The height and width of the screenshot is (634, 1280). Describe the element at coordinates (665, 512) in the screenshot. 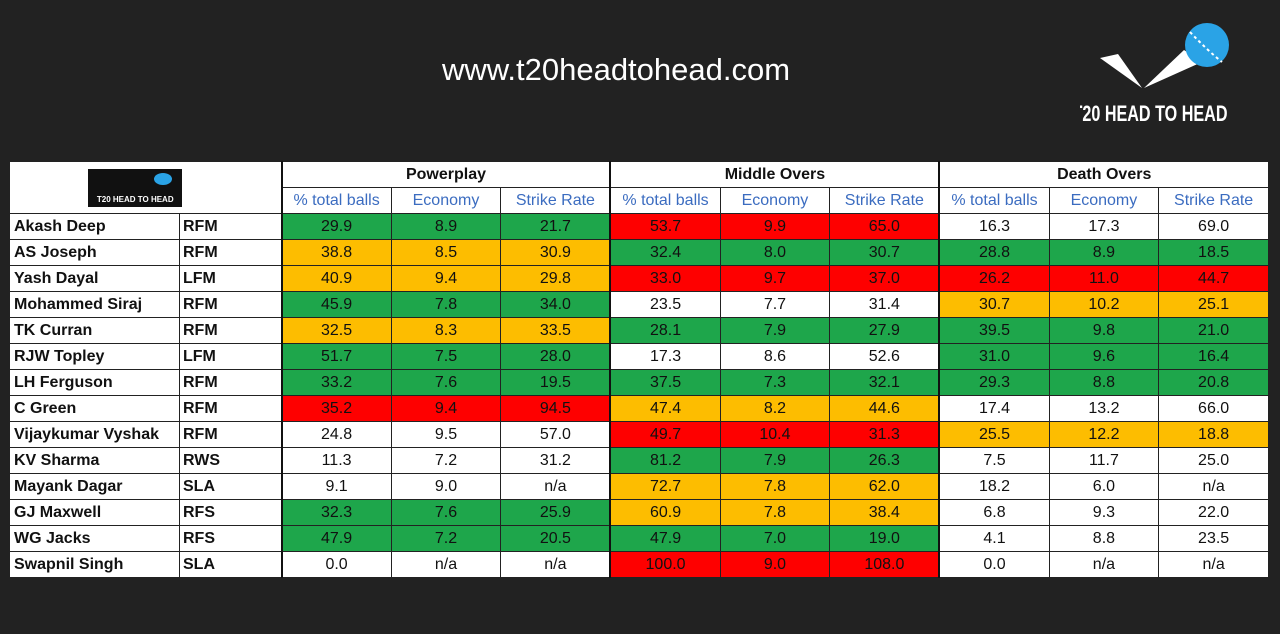

I see `stat-cell: 60.9` at that location.